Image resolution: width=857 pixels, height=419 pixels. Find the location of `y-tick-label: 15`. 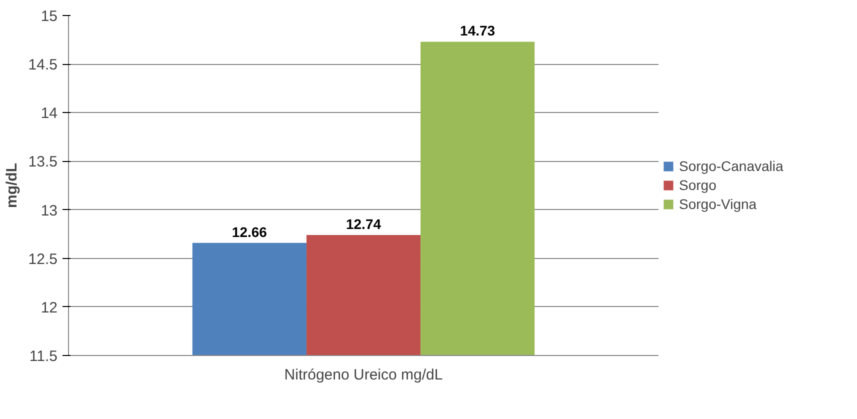

y-tick-label: 15 is located at coordinates (49, 16).